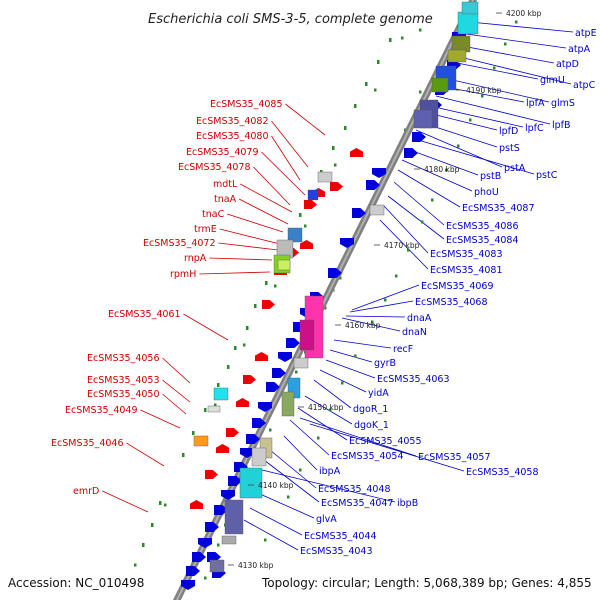  Describe the element at coordinates (256, 565) in the screenshot. I see `tick-label: 4130 kbp` at that location.